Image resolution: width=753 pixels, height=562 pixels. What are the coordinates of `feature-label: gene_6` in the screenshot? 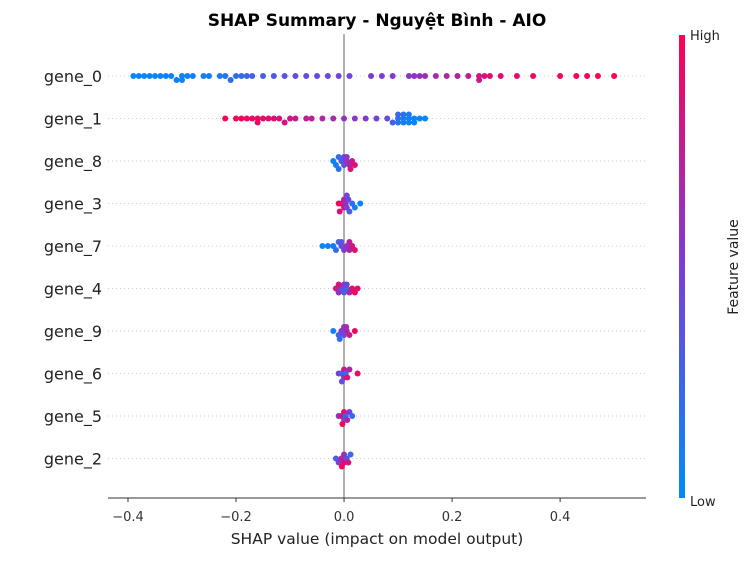 It's located at (73, 375).